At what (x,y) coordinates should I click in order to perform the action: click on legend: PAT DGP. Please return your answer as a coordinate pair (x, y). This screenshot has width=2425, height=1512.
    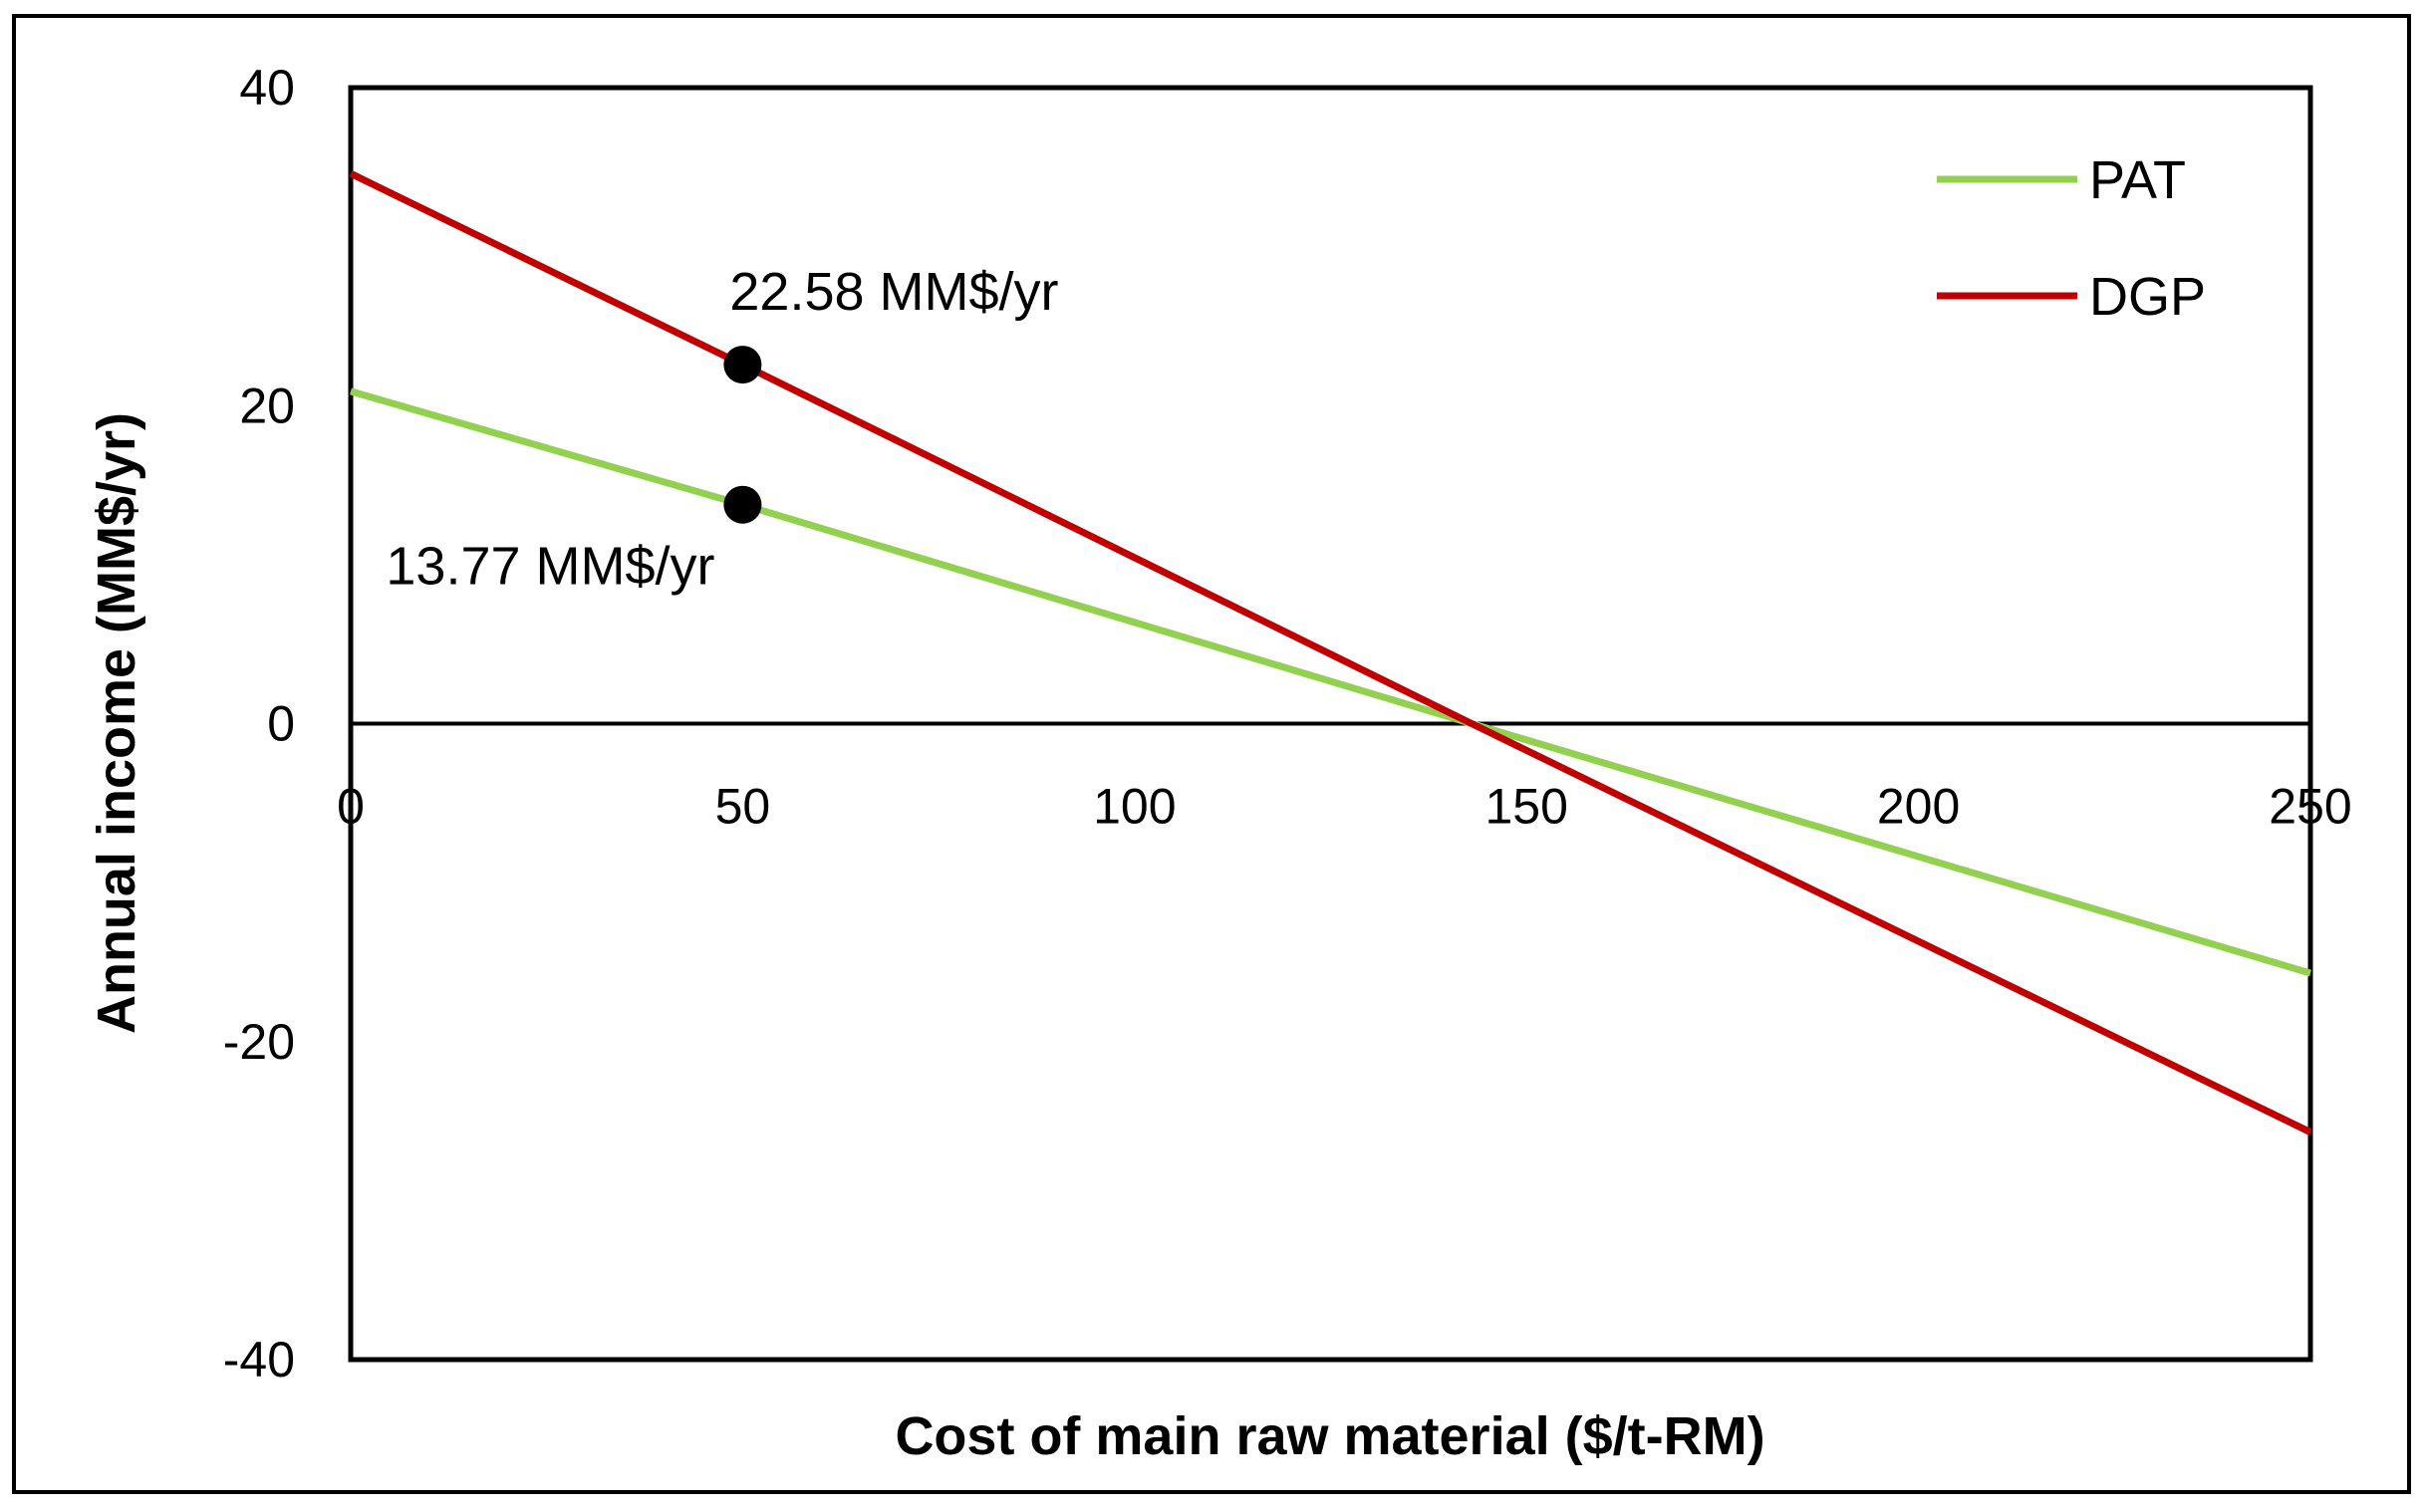
    Looking at the image, I should click on (2071, 238).